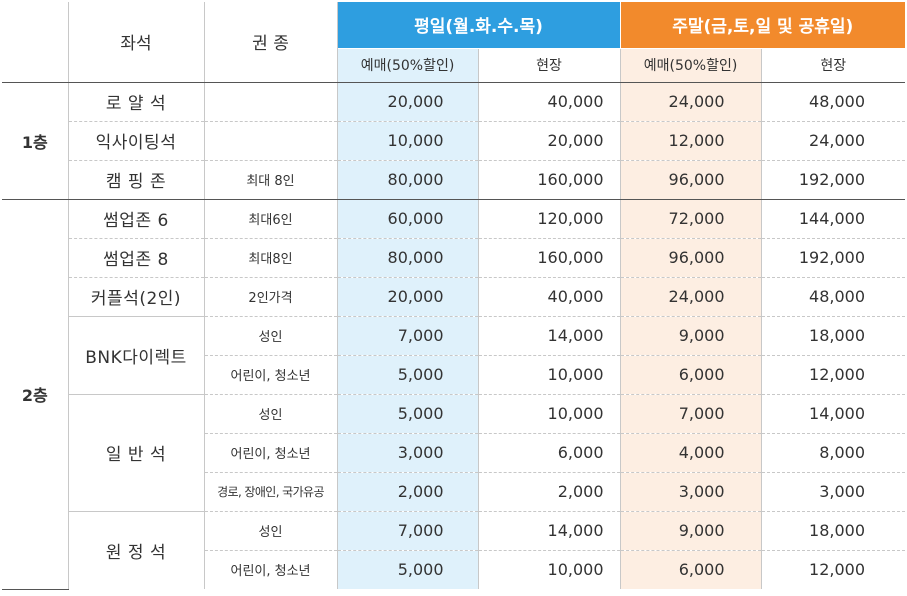 This screenshot has width=907, height=596. What do you see at coordinates (833, 65) in the screenshot?
I see `weekend-onsite-header: 현장` at bounding box center [833, 65].